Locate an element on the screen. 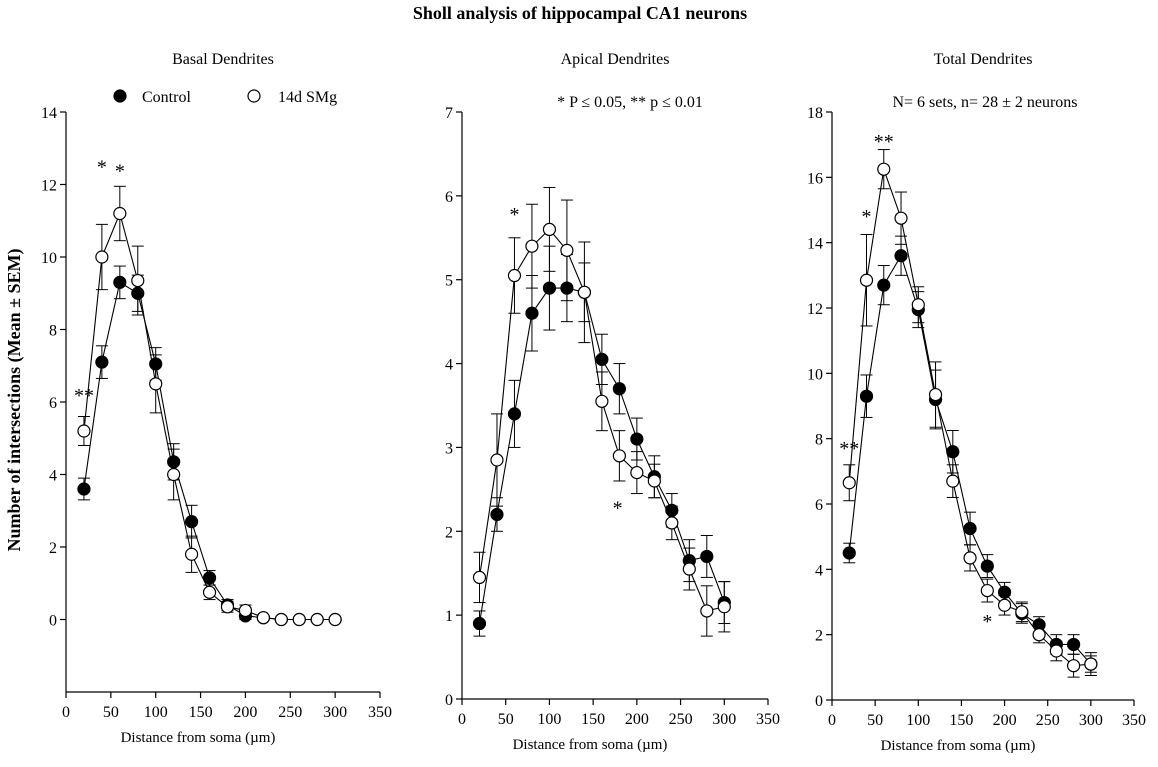 The height and width of the screenshot is (767, 1158). legend-label-smg: 14d SMg is located at coordinates (307, 97).